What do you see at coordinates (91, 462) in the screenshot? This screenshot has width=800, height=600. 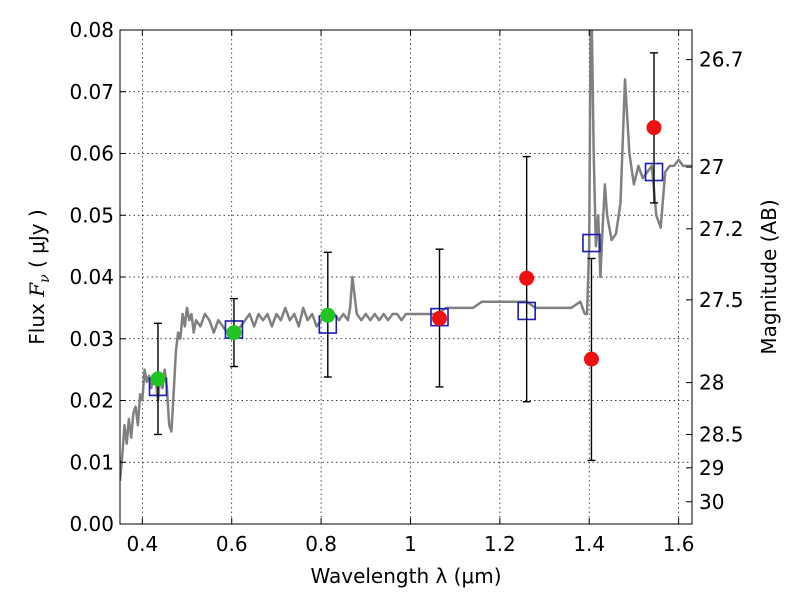 I see `y-tick-label: 0.01` at bounding box center [91, 462].